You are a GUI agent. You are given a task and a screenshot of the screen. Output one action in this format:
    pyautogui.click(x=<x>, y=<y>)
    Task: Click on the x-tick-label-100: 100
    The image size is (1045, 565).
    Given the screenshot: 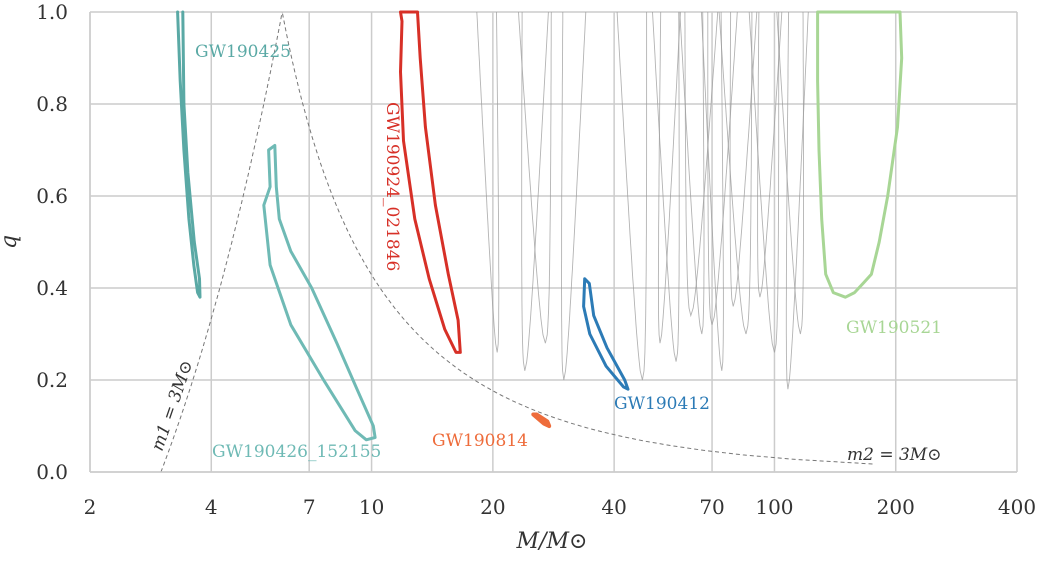 What is the action you would take?
    pyautogui.click(x=774, y=507)
    